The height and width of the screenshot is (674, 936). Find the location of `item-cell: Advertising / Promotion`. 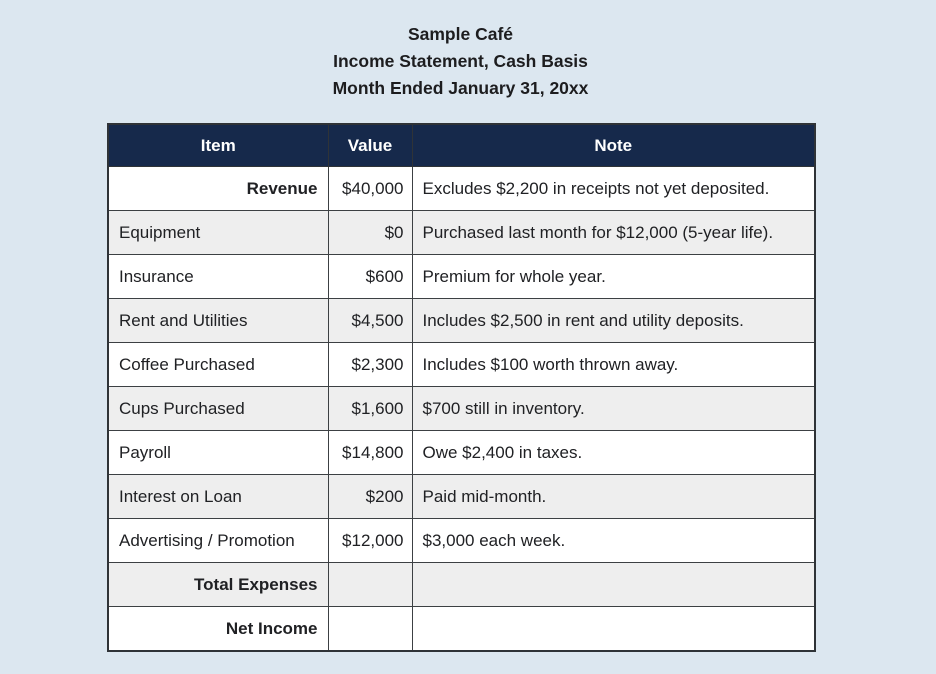

item-cell: Advertising / Promotion is located at coordinates (218, 540).